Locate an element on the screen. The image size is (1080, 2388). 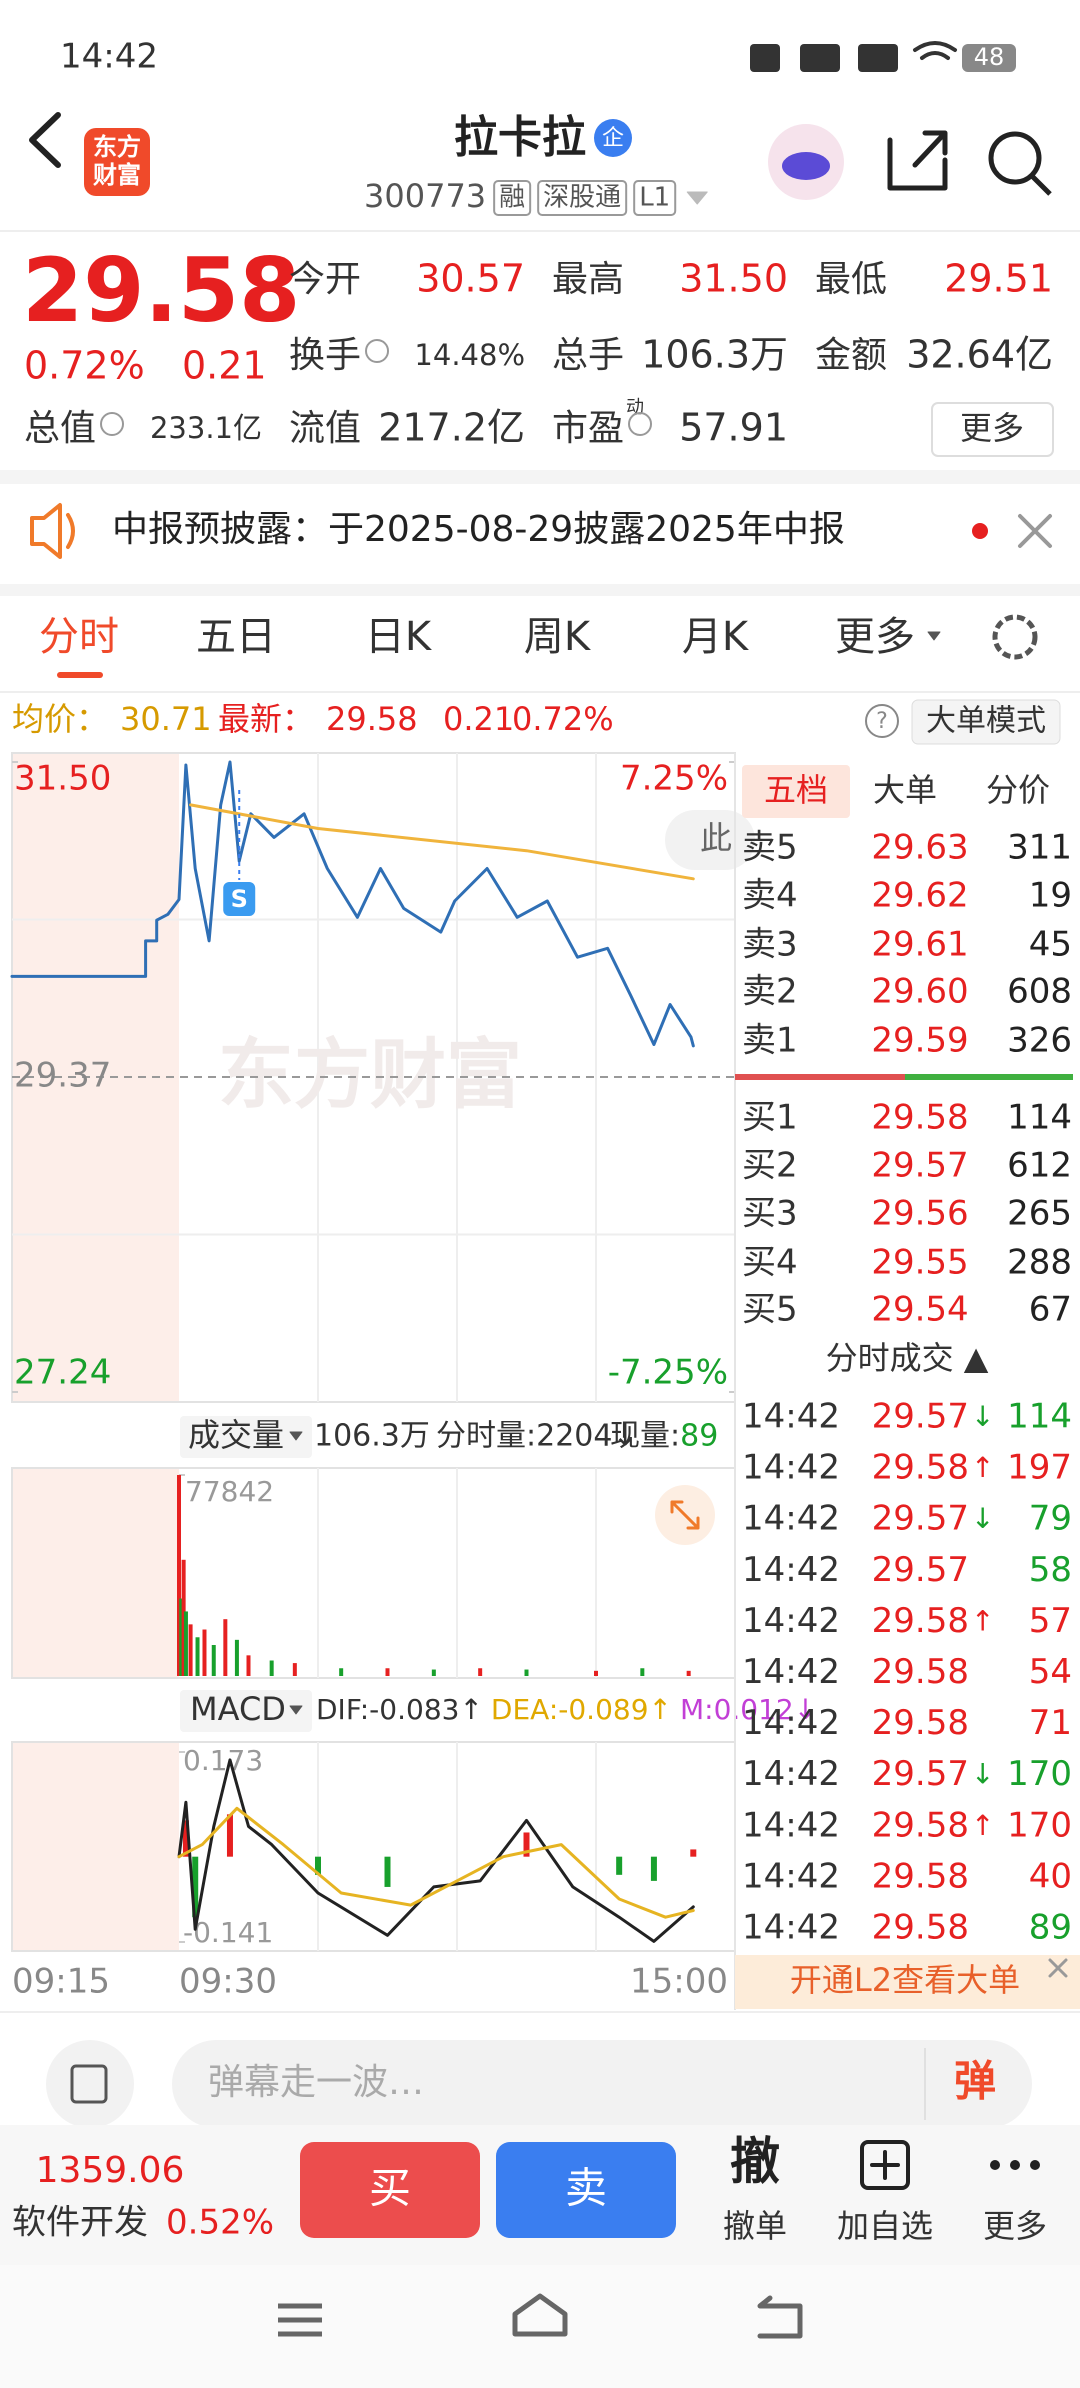
close-notice is located at coordinates (1035, 531).